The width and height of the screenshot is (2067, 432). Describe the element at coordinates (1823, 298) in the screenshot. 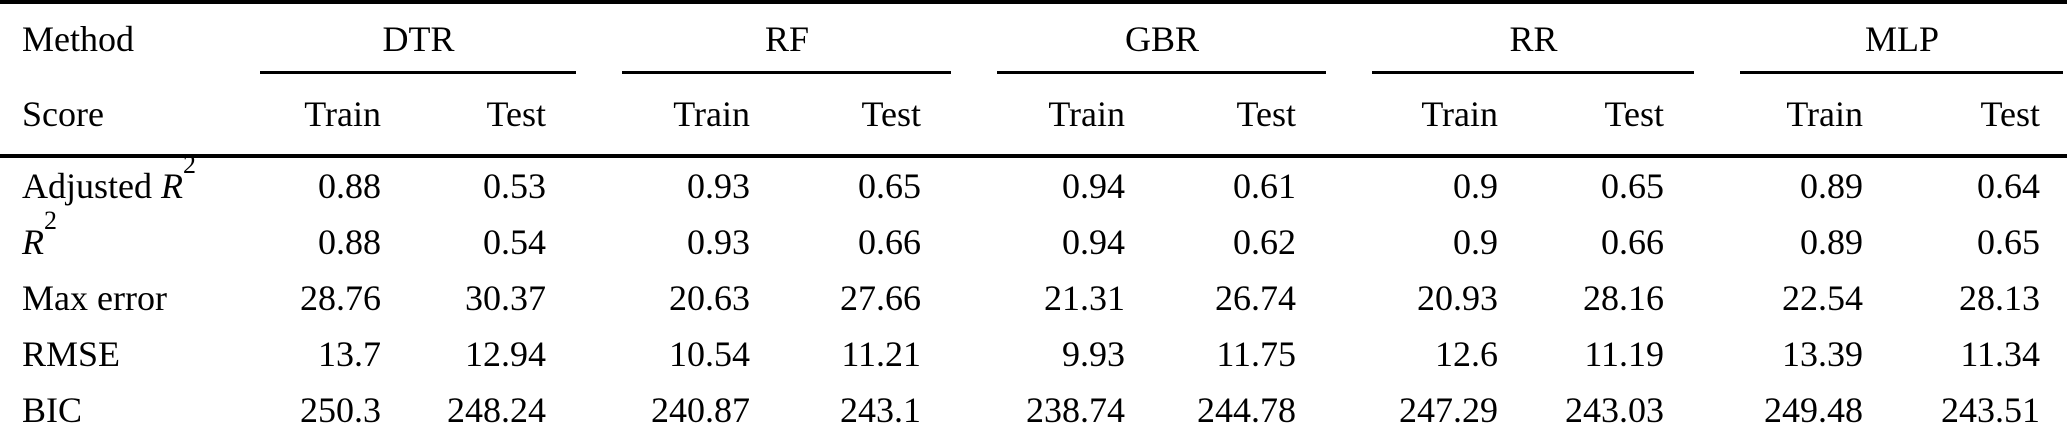

I see `value-cell: 22.54` at that location.